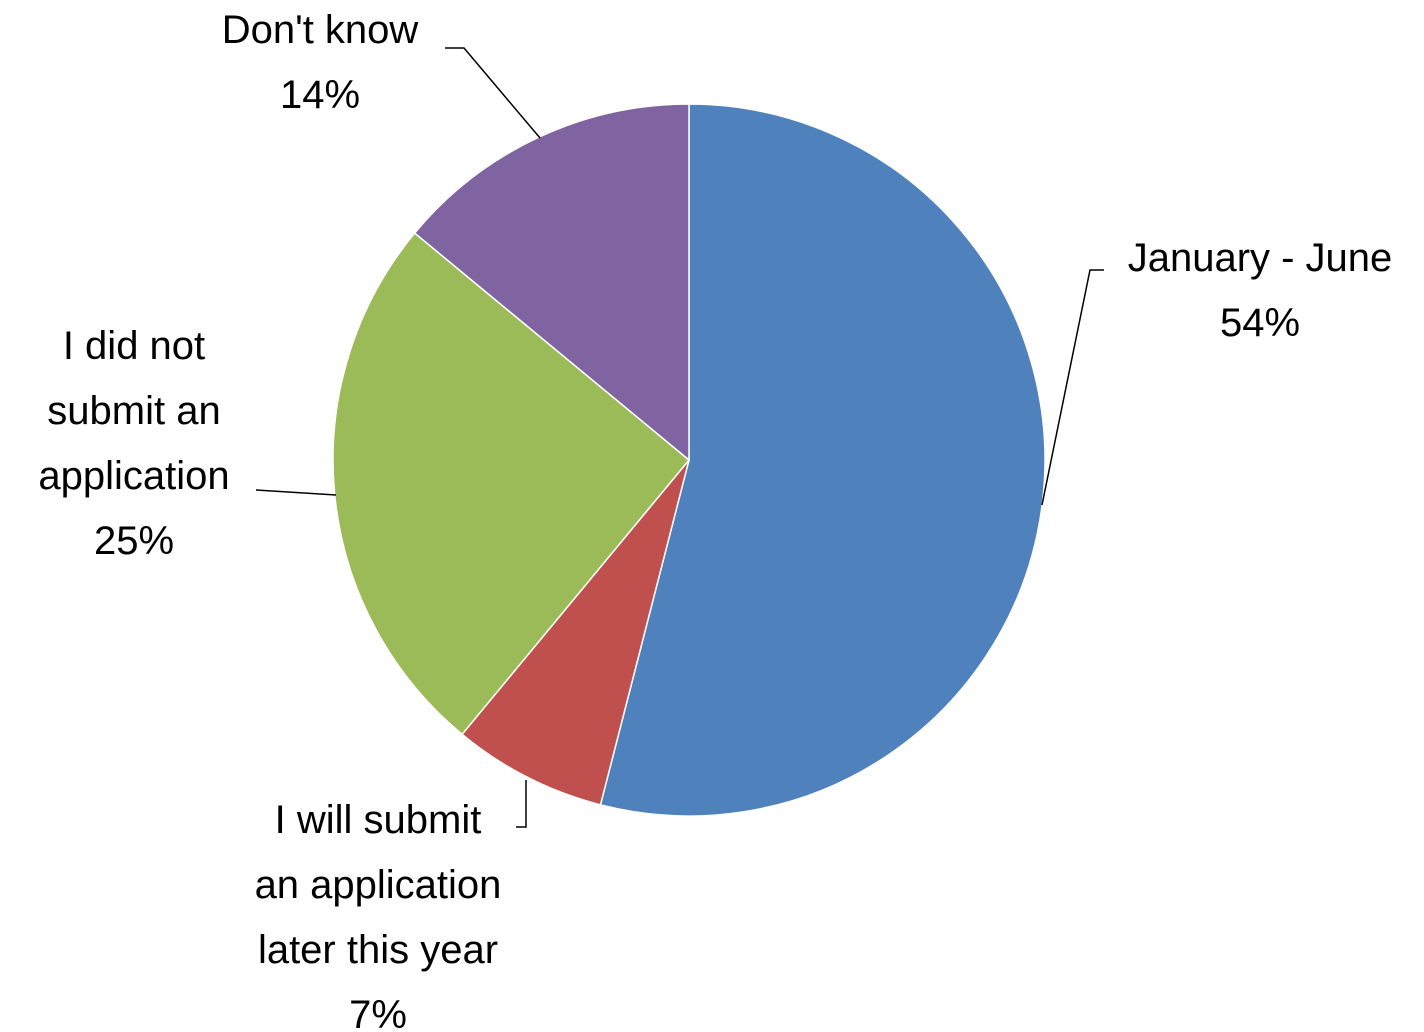  Describe the element at coordinates (1260, 290) in the screenshot. I see `data-label-january-june: January - June 54%` at that location.